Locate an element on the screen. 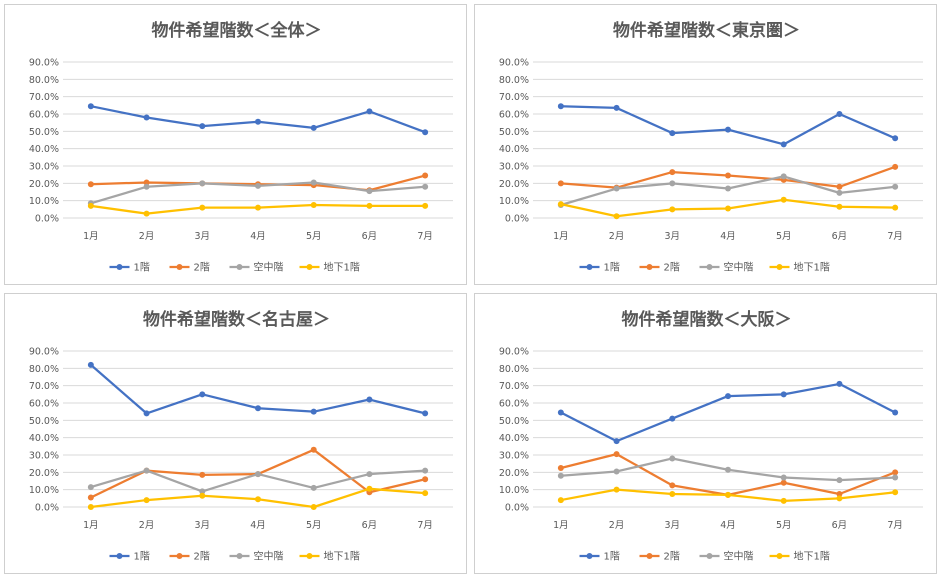  y-tick-label: 50.0% is located at coordinates (44, 421).